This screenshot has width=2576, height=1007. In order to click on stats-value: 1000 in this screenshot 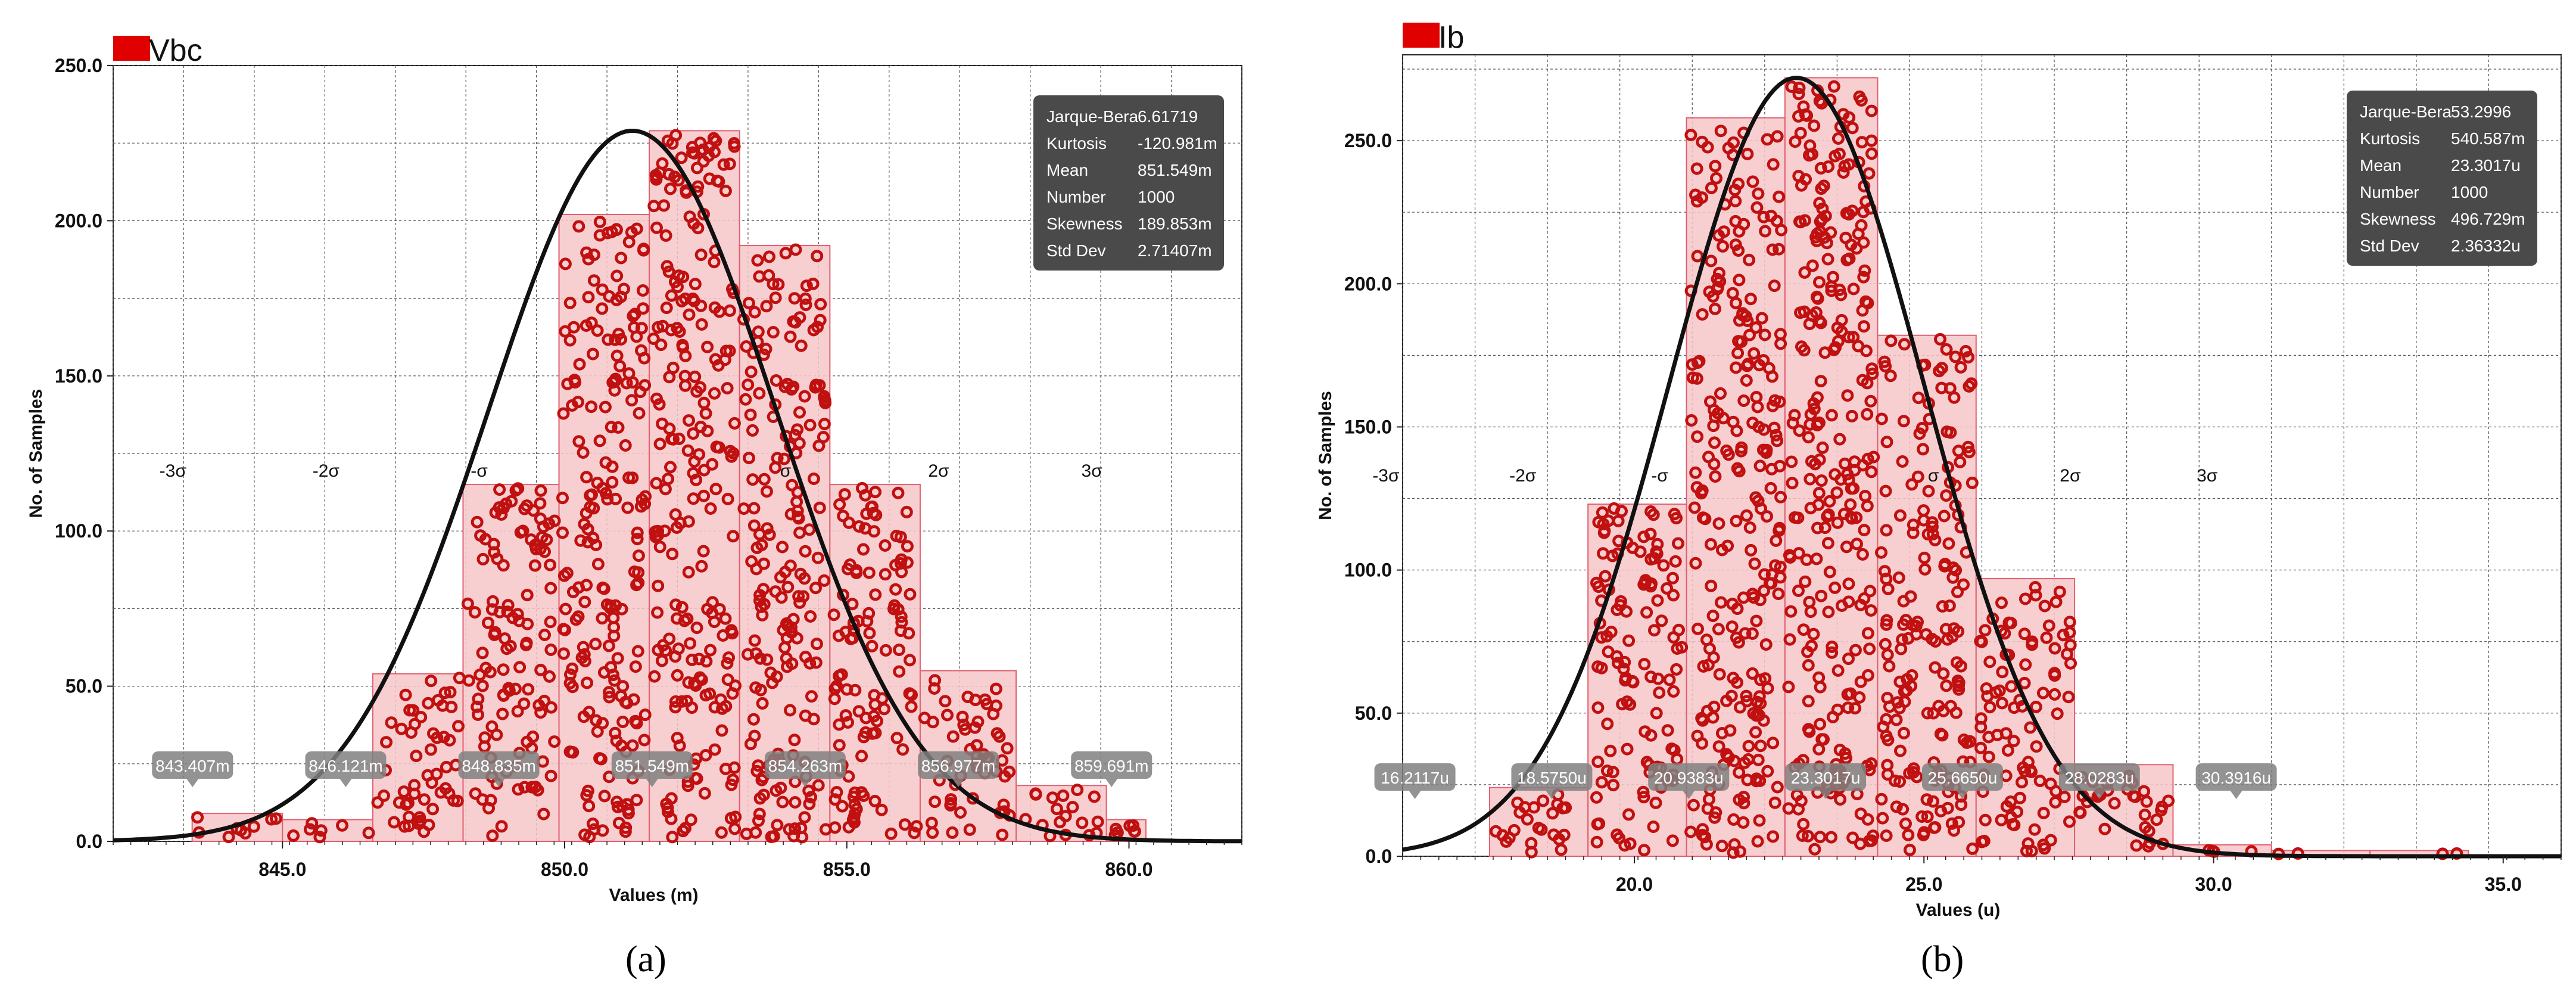, I will do `click(1156, 197)`.